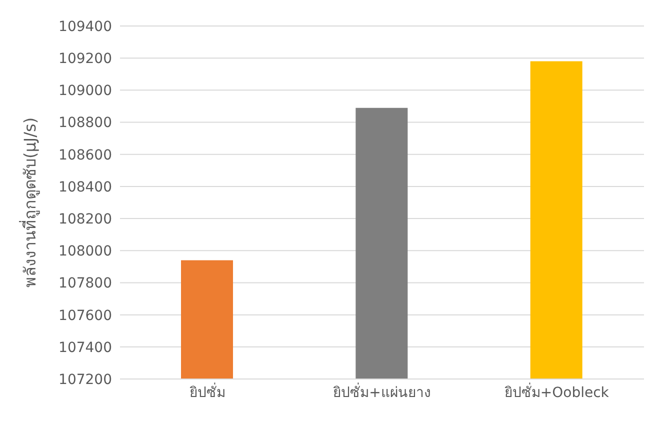 The height and width of the screenshot is (425, 660). Describe the element at coordinates (85, 252) in the screenshot. I see `y-tick-label: 108000` at that location.